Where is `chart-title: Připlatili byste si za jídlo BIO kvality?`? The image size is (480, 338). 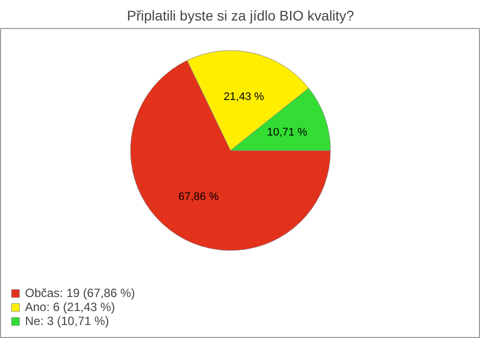
chart-title: Připlatili byste si za jídlo BIO kvality? is located at coordinates (240, 16).